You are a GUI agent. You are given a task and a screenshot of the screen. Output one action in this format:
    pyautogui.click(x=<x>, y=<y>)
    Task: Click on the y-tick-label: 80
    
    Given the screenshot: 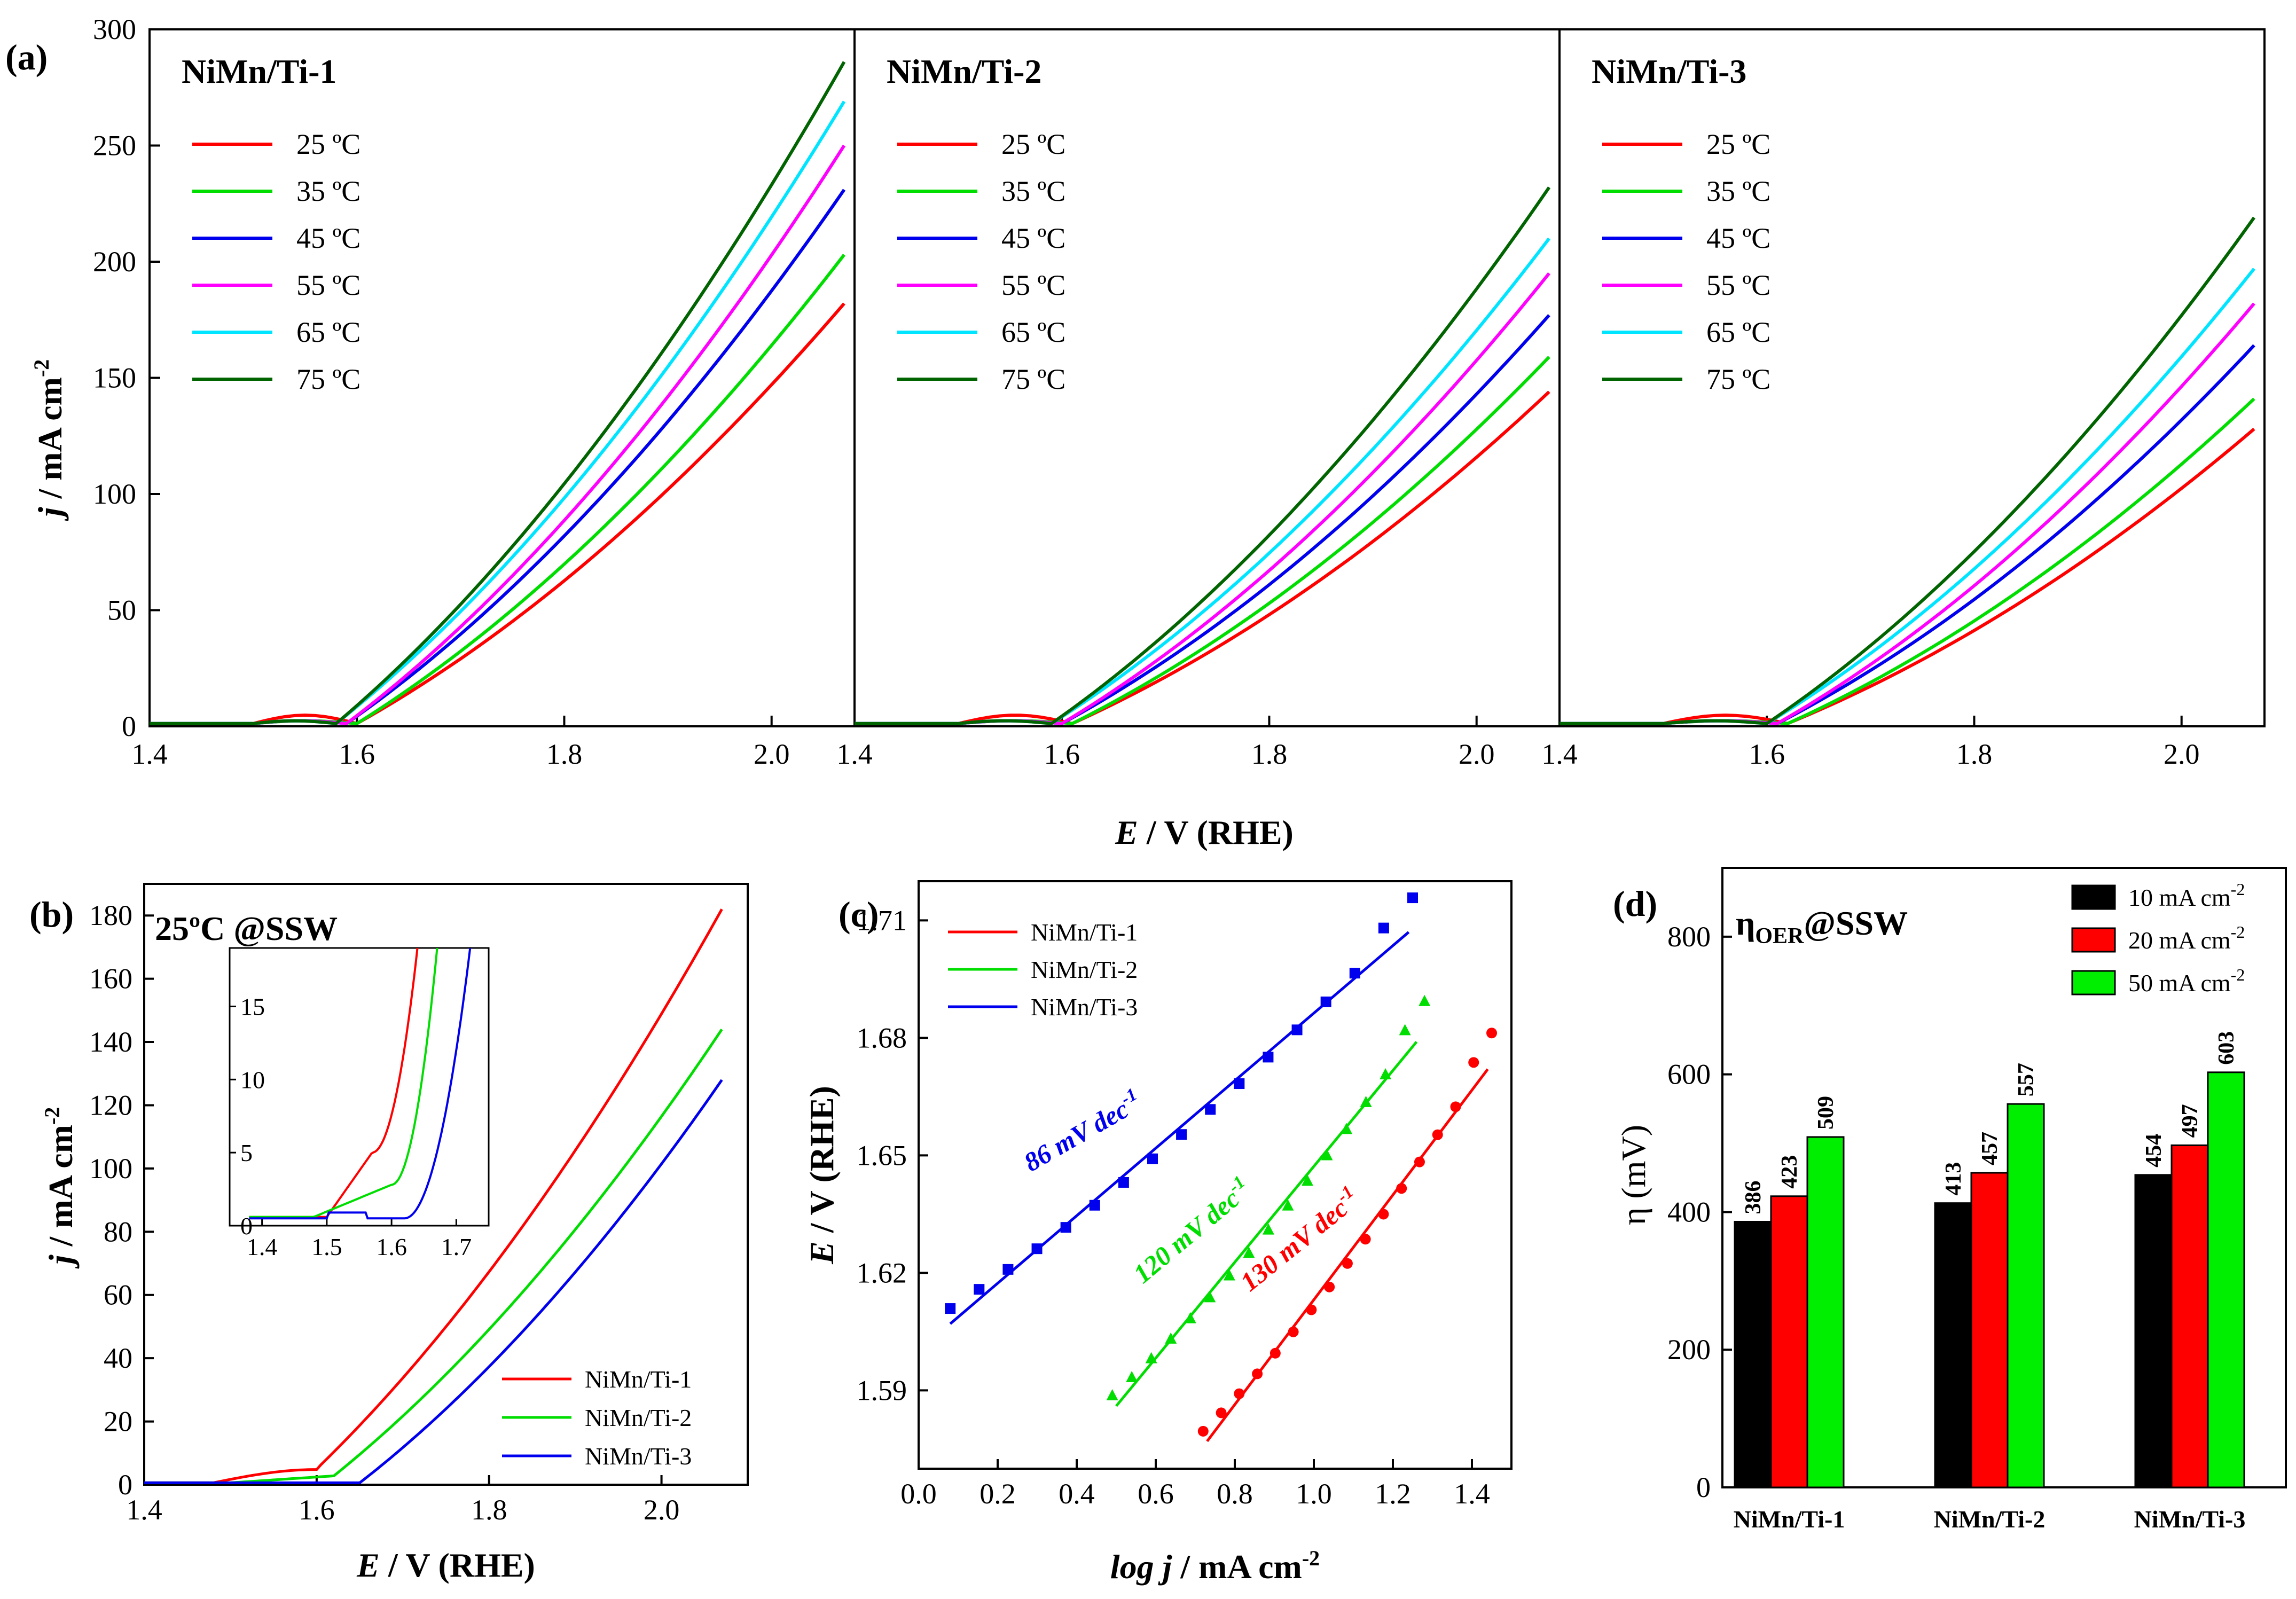 What is the action you would take?
    pyautogui.click(x=118, y=1232)
    